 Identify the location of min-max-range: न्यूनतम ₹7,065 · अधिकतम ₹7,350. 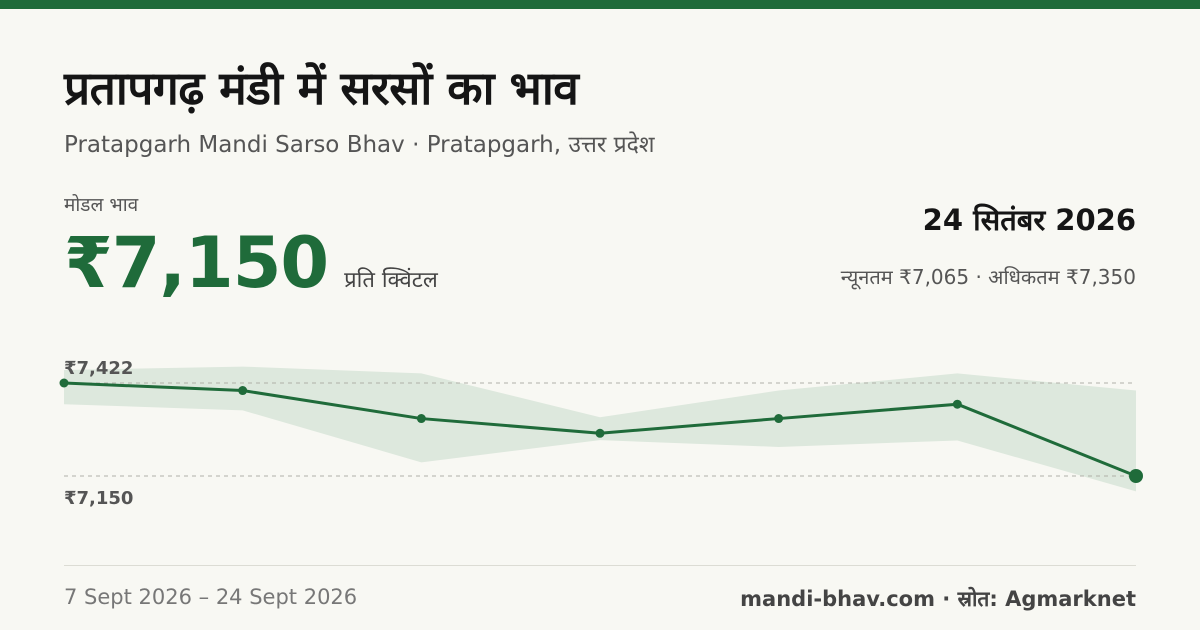
(988, 277).